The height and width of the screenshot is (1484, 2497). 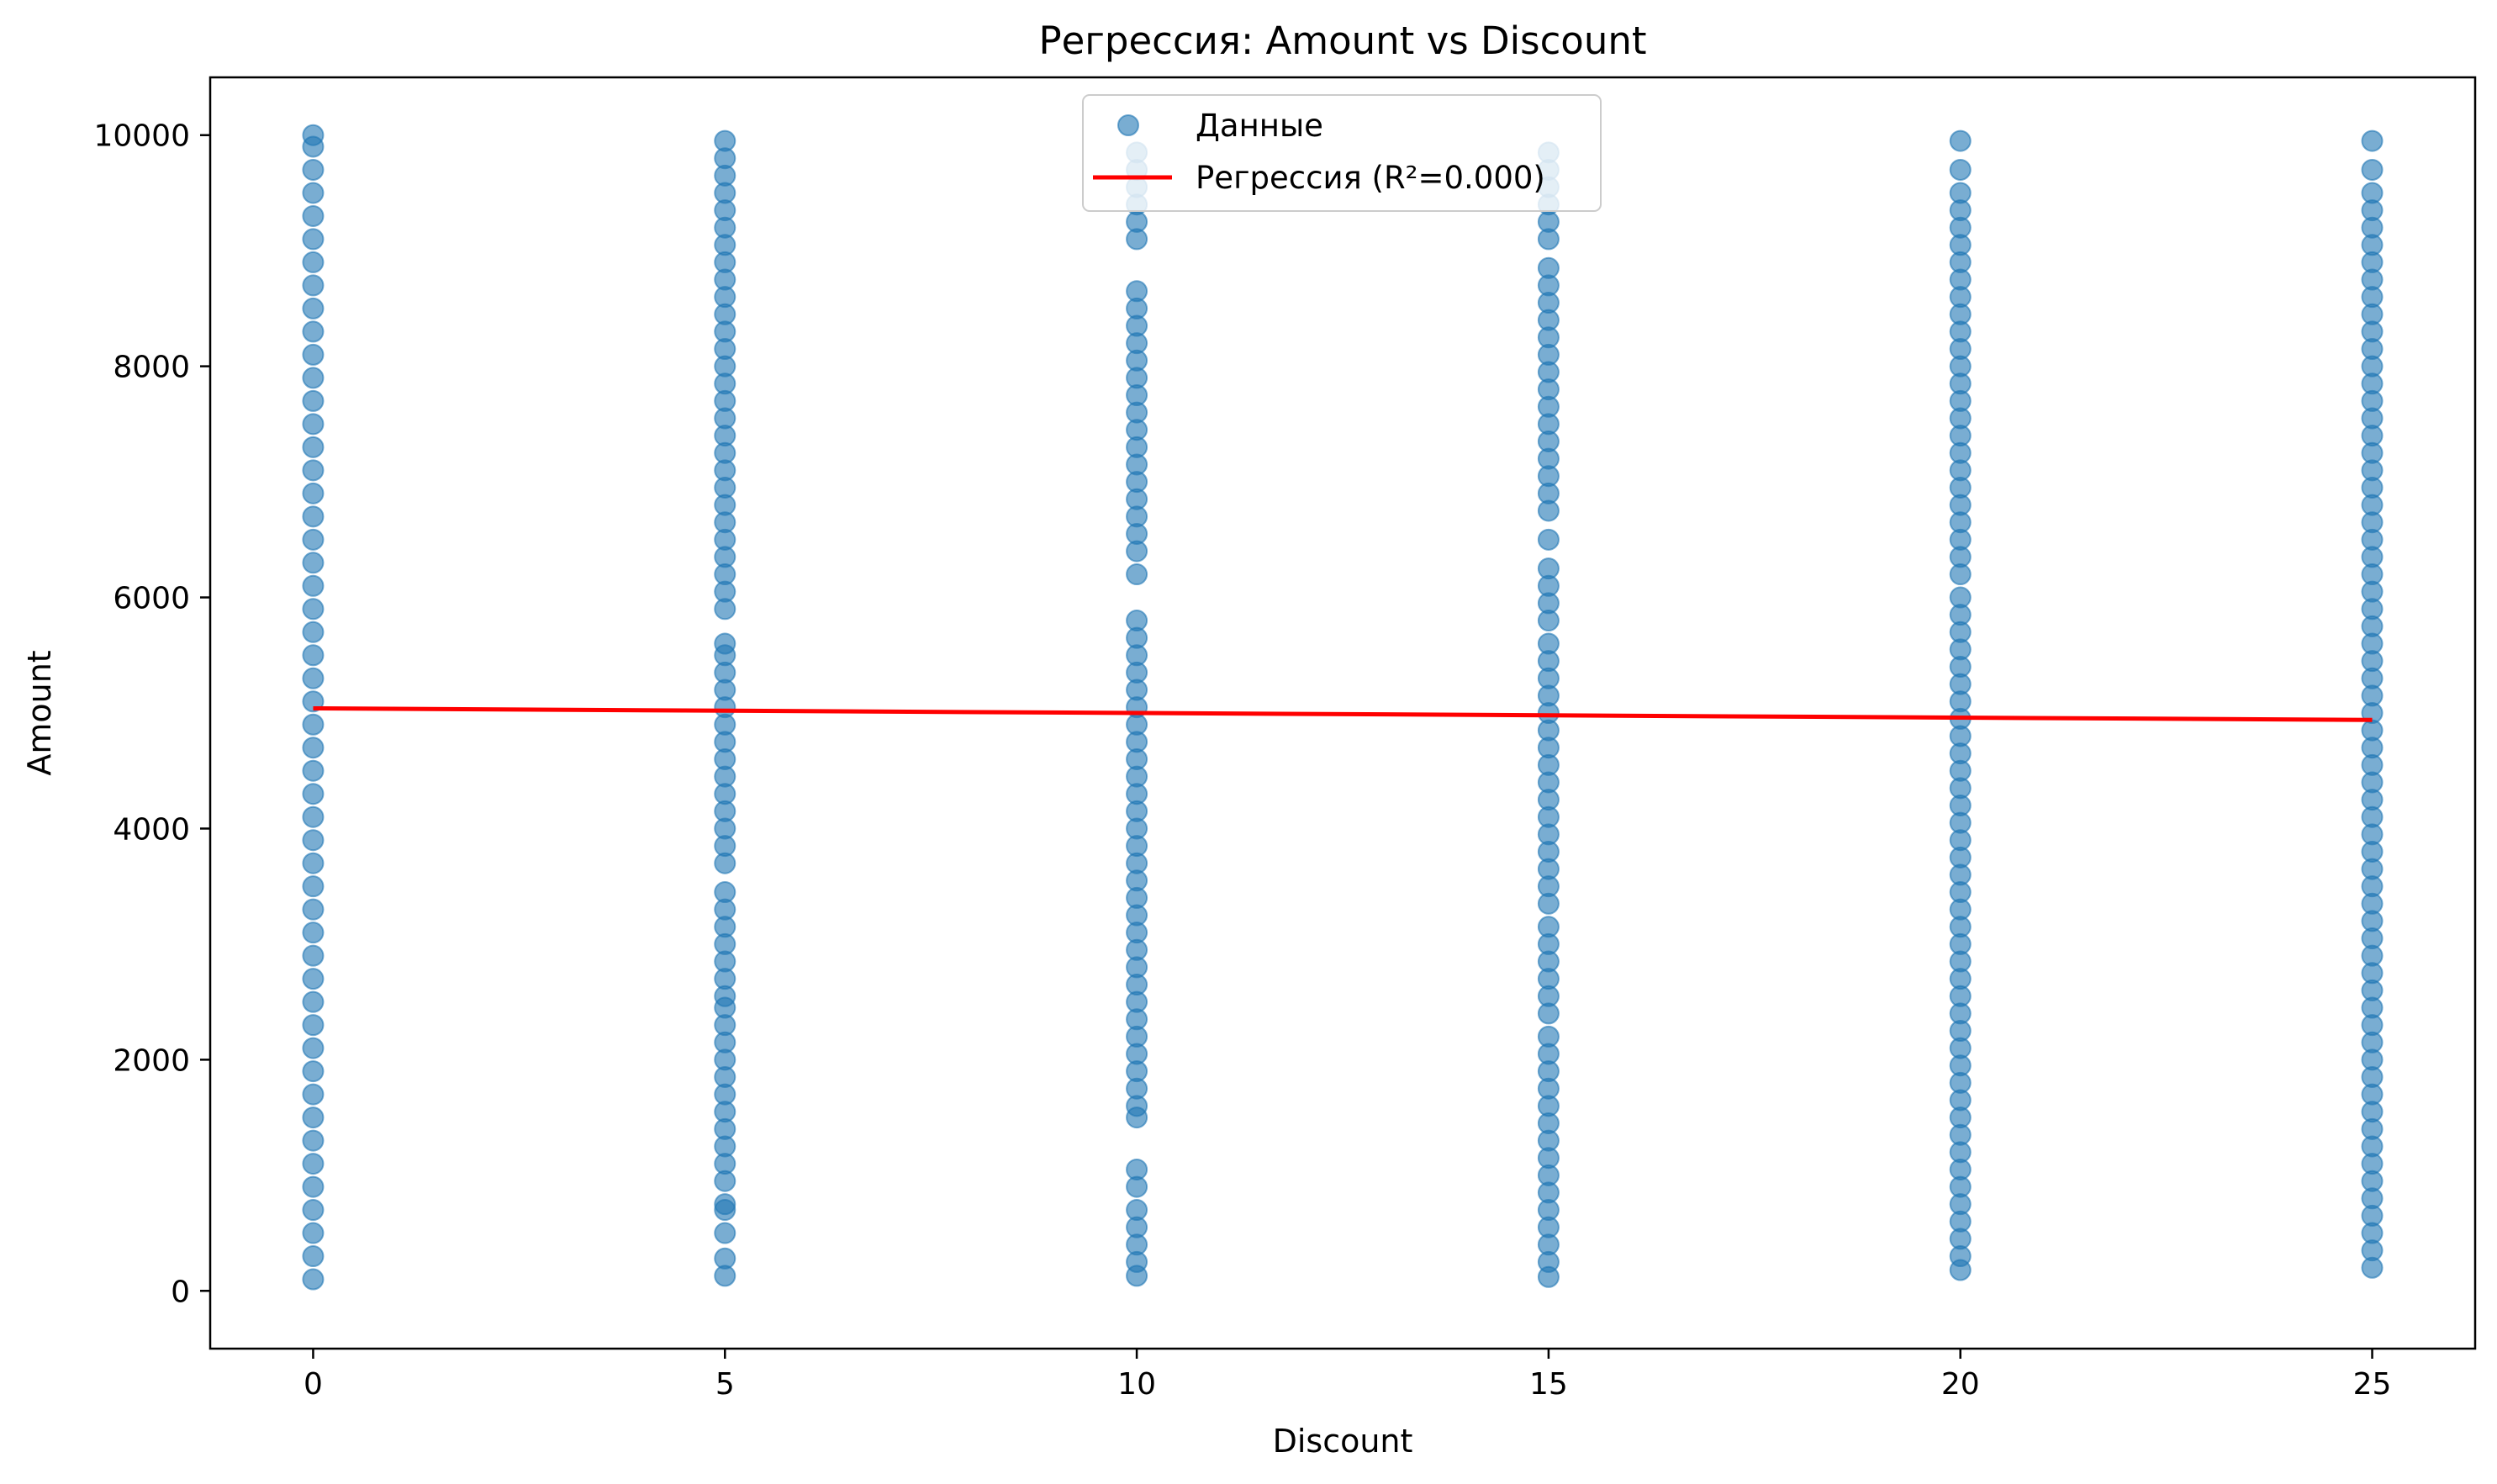 I want to click on y-tick-label: 0, so click(x=180, y=1292).